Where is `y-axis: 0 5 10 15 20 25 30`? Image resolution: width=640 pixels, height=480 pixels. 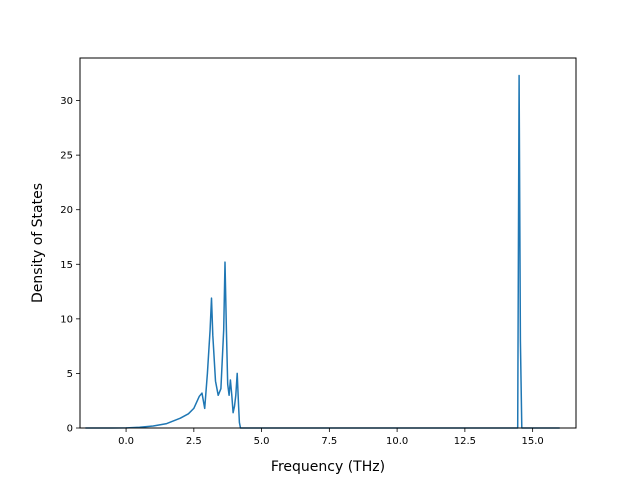
y-axis: 0 5 10 15 20 25 30 is located at coordinates (70, 265).